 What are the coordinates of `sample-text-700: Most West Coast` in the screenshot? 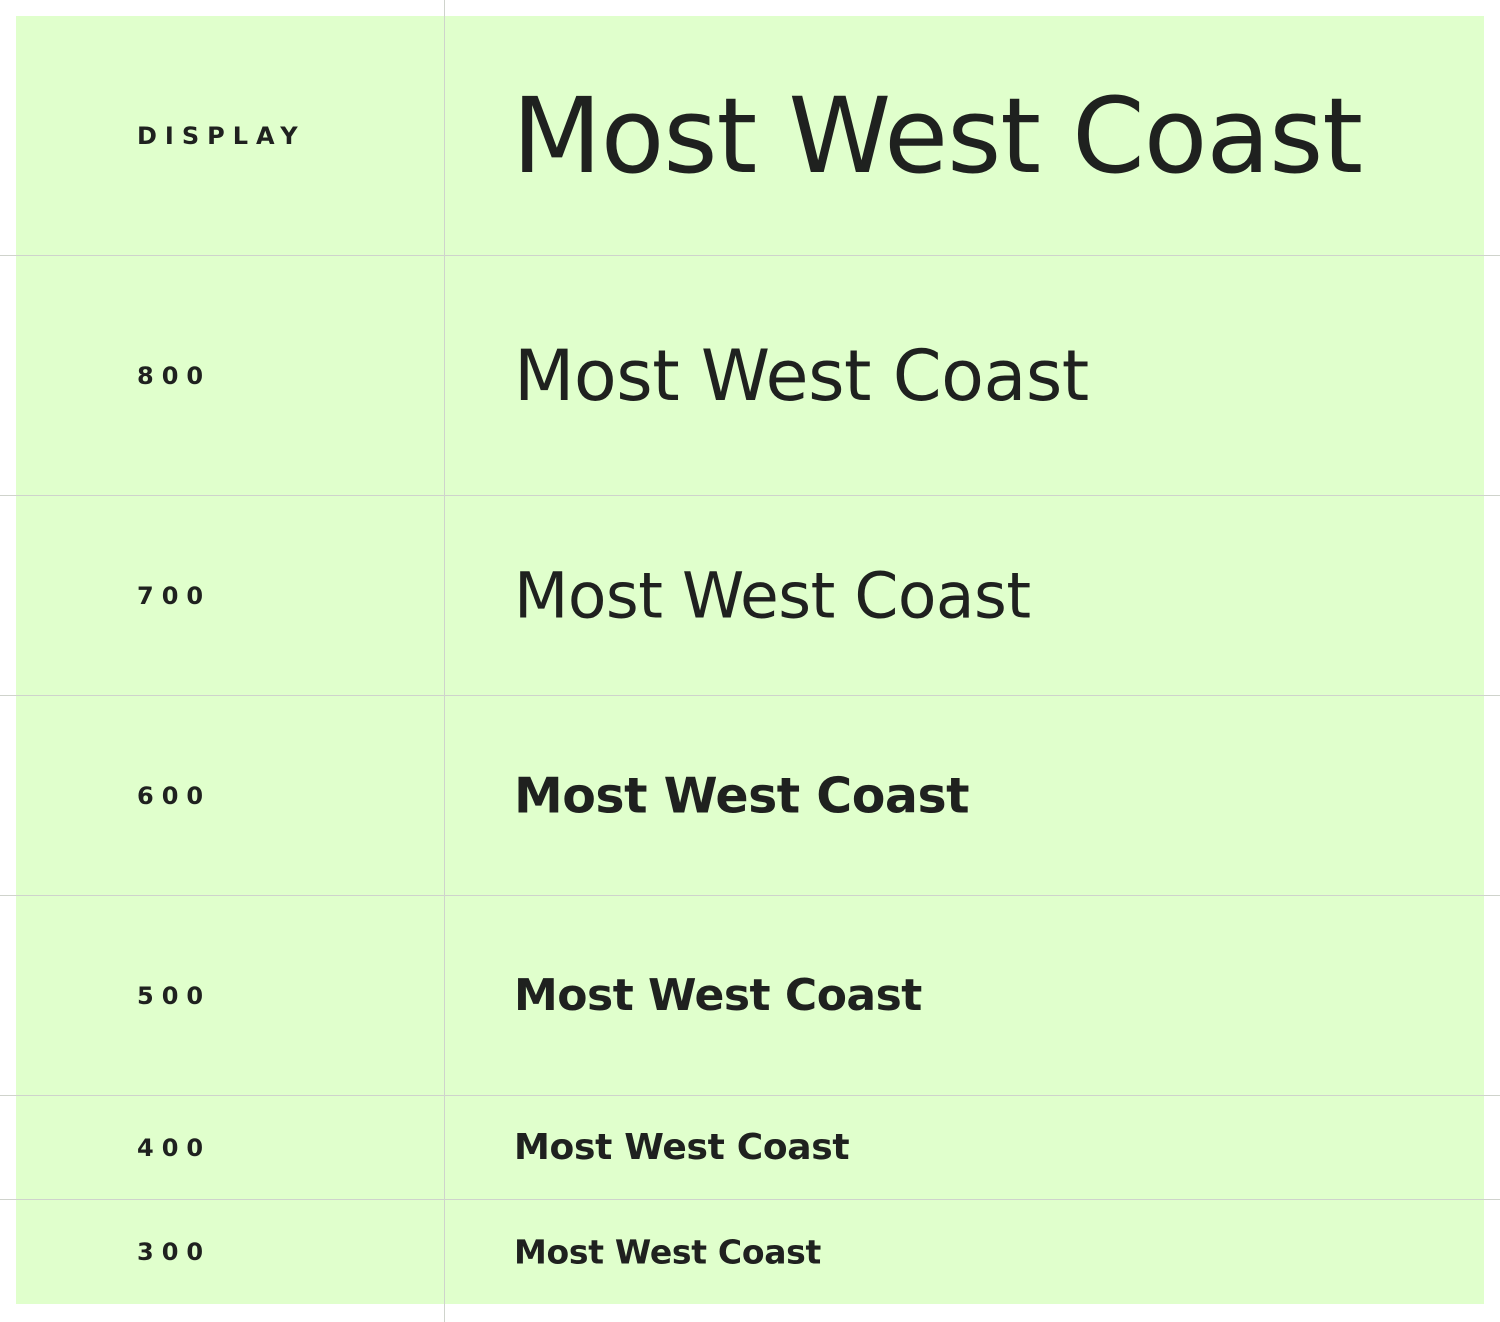 It's located at (772, 596).